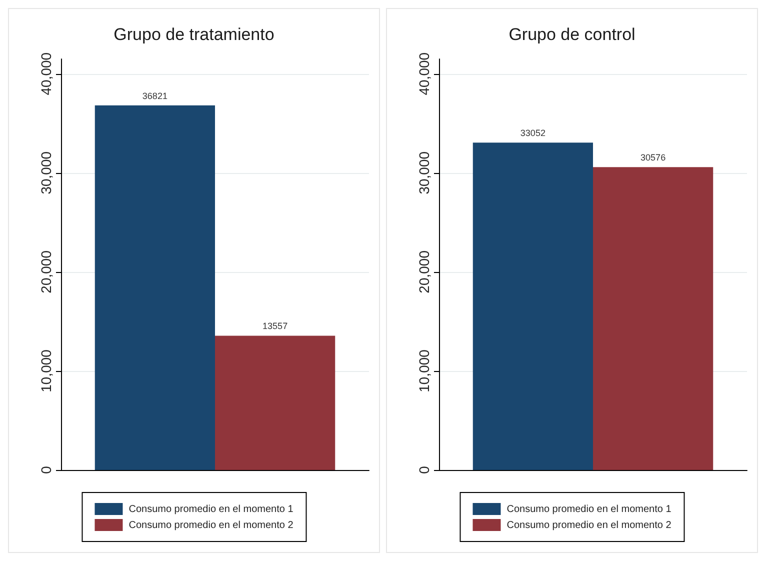  Describe the element at coordinates (533, 133) in the screenshot. I see `data-label: 33052` at that location.